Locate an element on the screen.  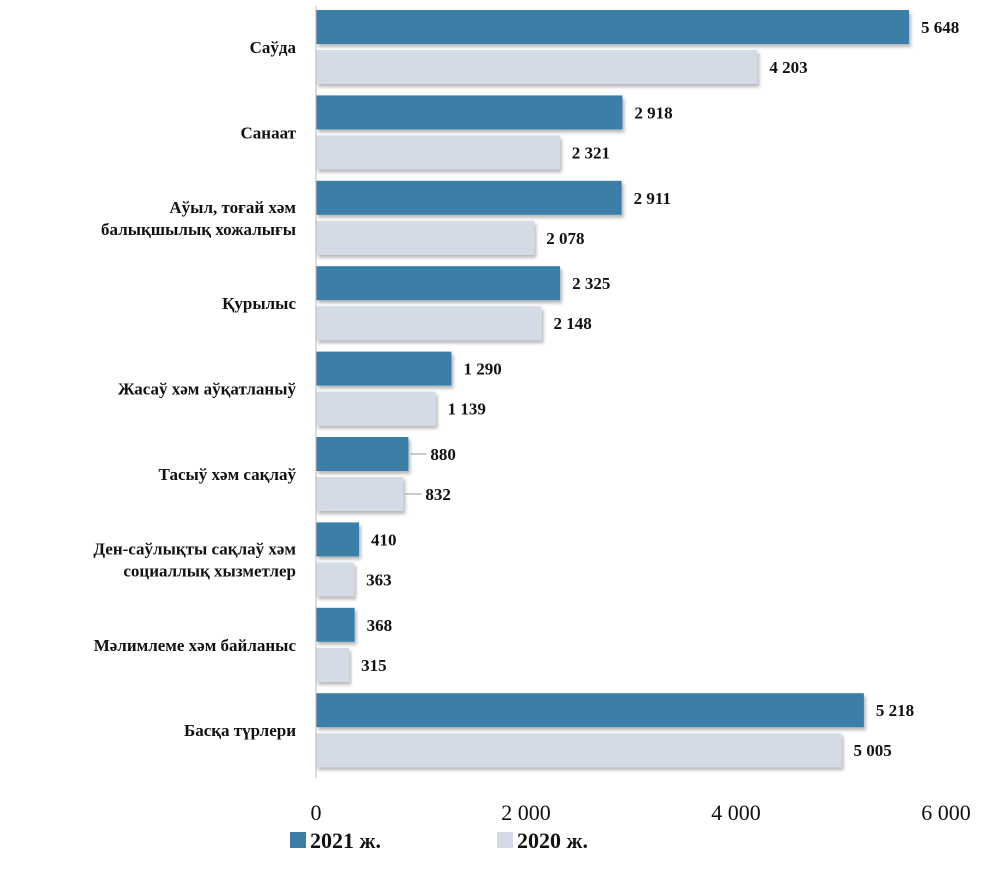
value-label: 5 218 is located at coordinates (895, 710).